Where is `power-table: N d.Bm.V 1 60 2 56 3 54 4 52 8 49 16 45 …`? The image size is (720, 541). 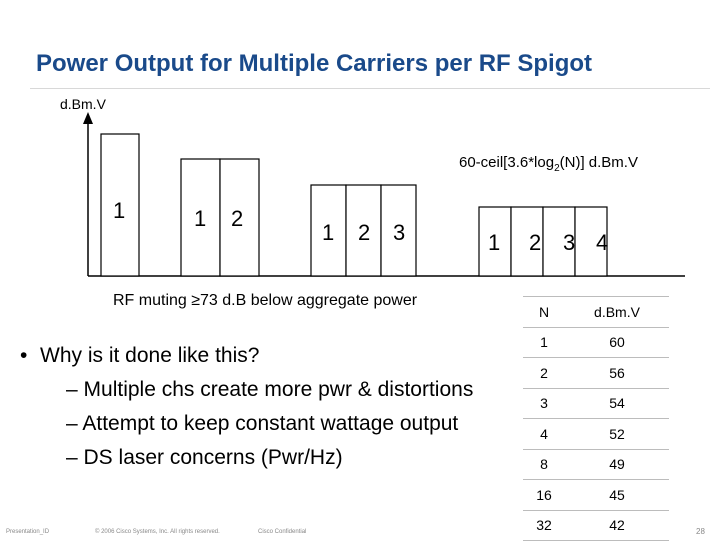 power-table: N d.Bm.V 1 60 2 56 3 54 4 52 8 49 16 45 … is located at coordinates (596, 418).